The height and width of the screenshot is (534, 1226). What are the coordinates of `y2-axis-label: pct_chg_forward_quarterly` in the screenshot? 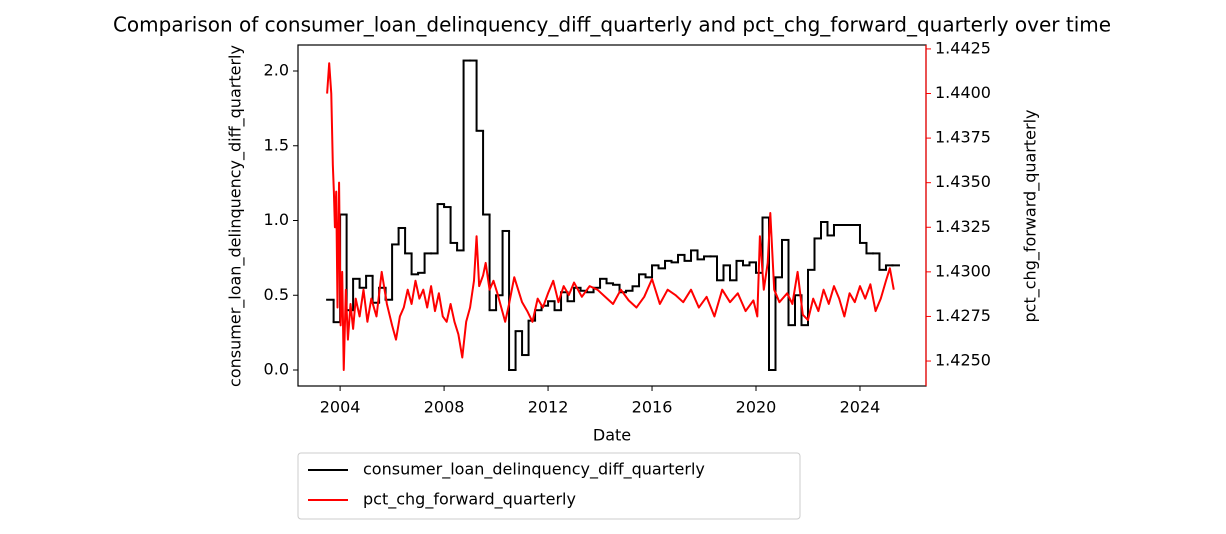 It's located at (1031, 216).